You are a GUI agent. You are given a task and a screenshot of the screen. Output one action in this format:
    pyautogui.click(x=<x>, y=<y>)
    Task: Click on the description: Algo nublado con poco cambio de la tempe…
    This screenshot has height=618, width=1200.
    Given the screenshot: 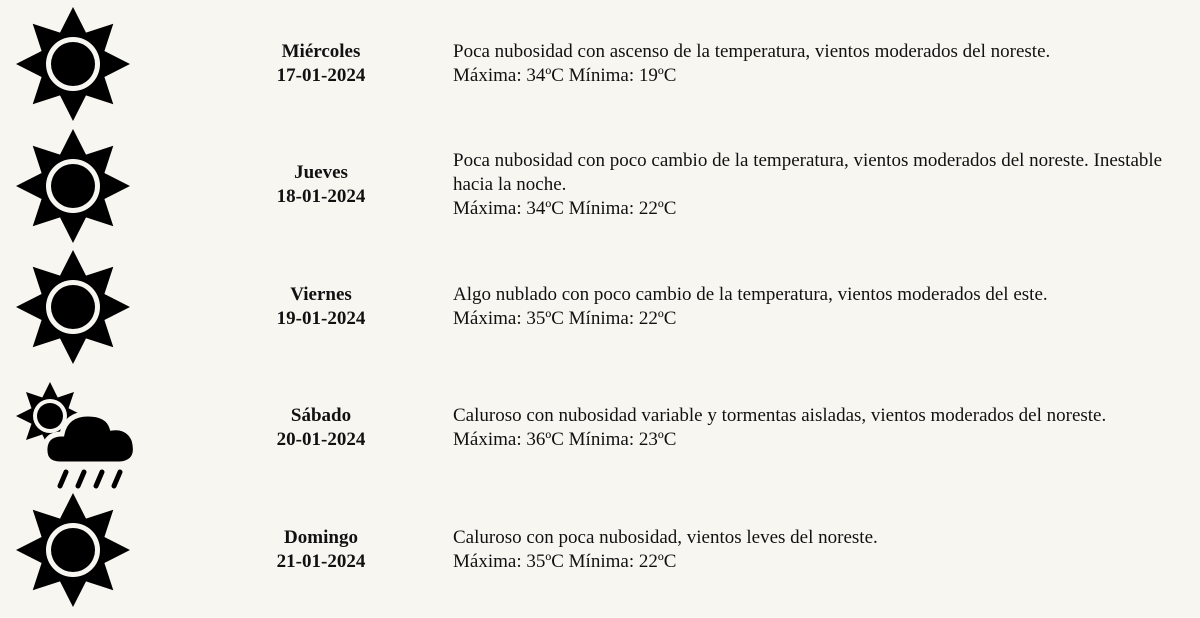 What is the action you would take?
    pyautogui.click(x=750, y=294)
    